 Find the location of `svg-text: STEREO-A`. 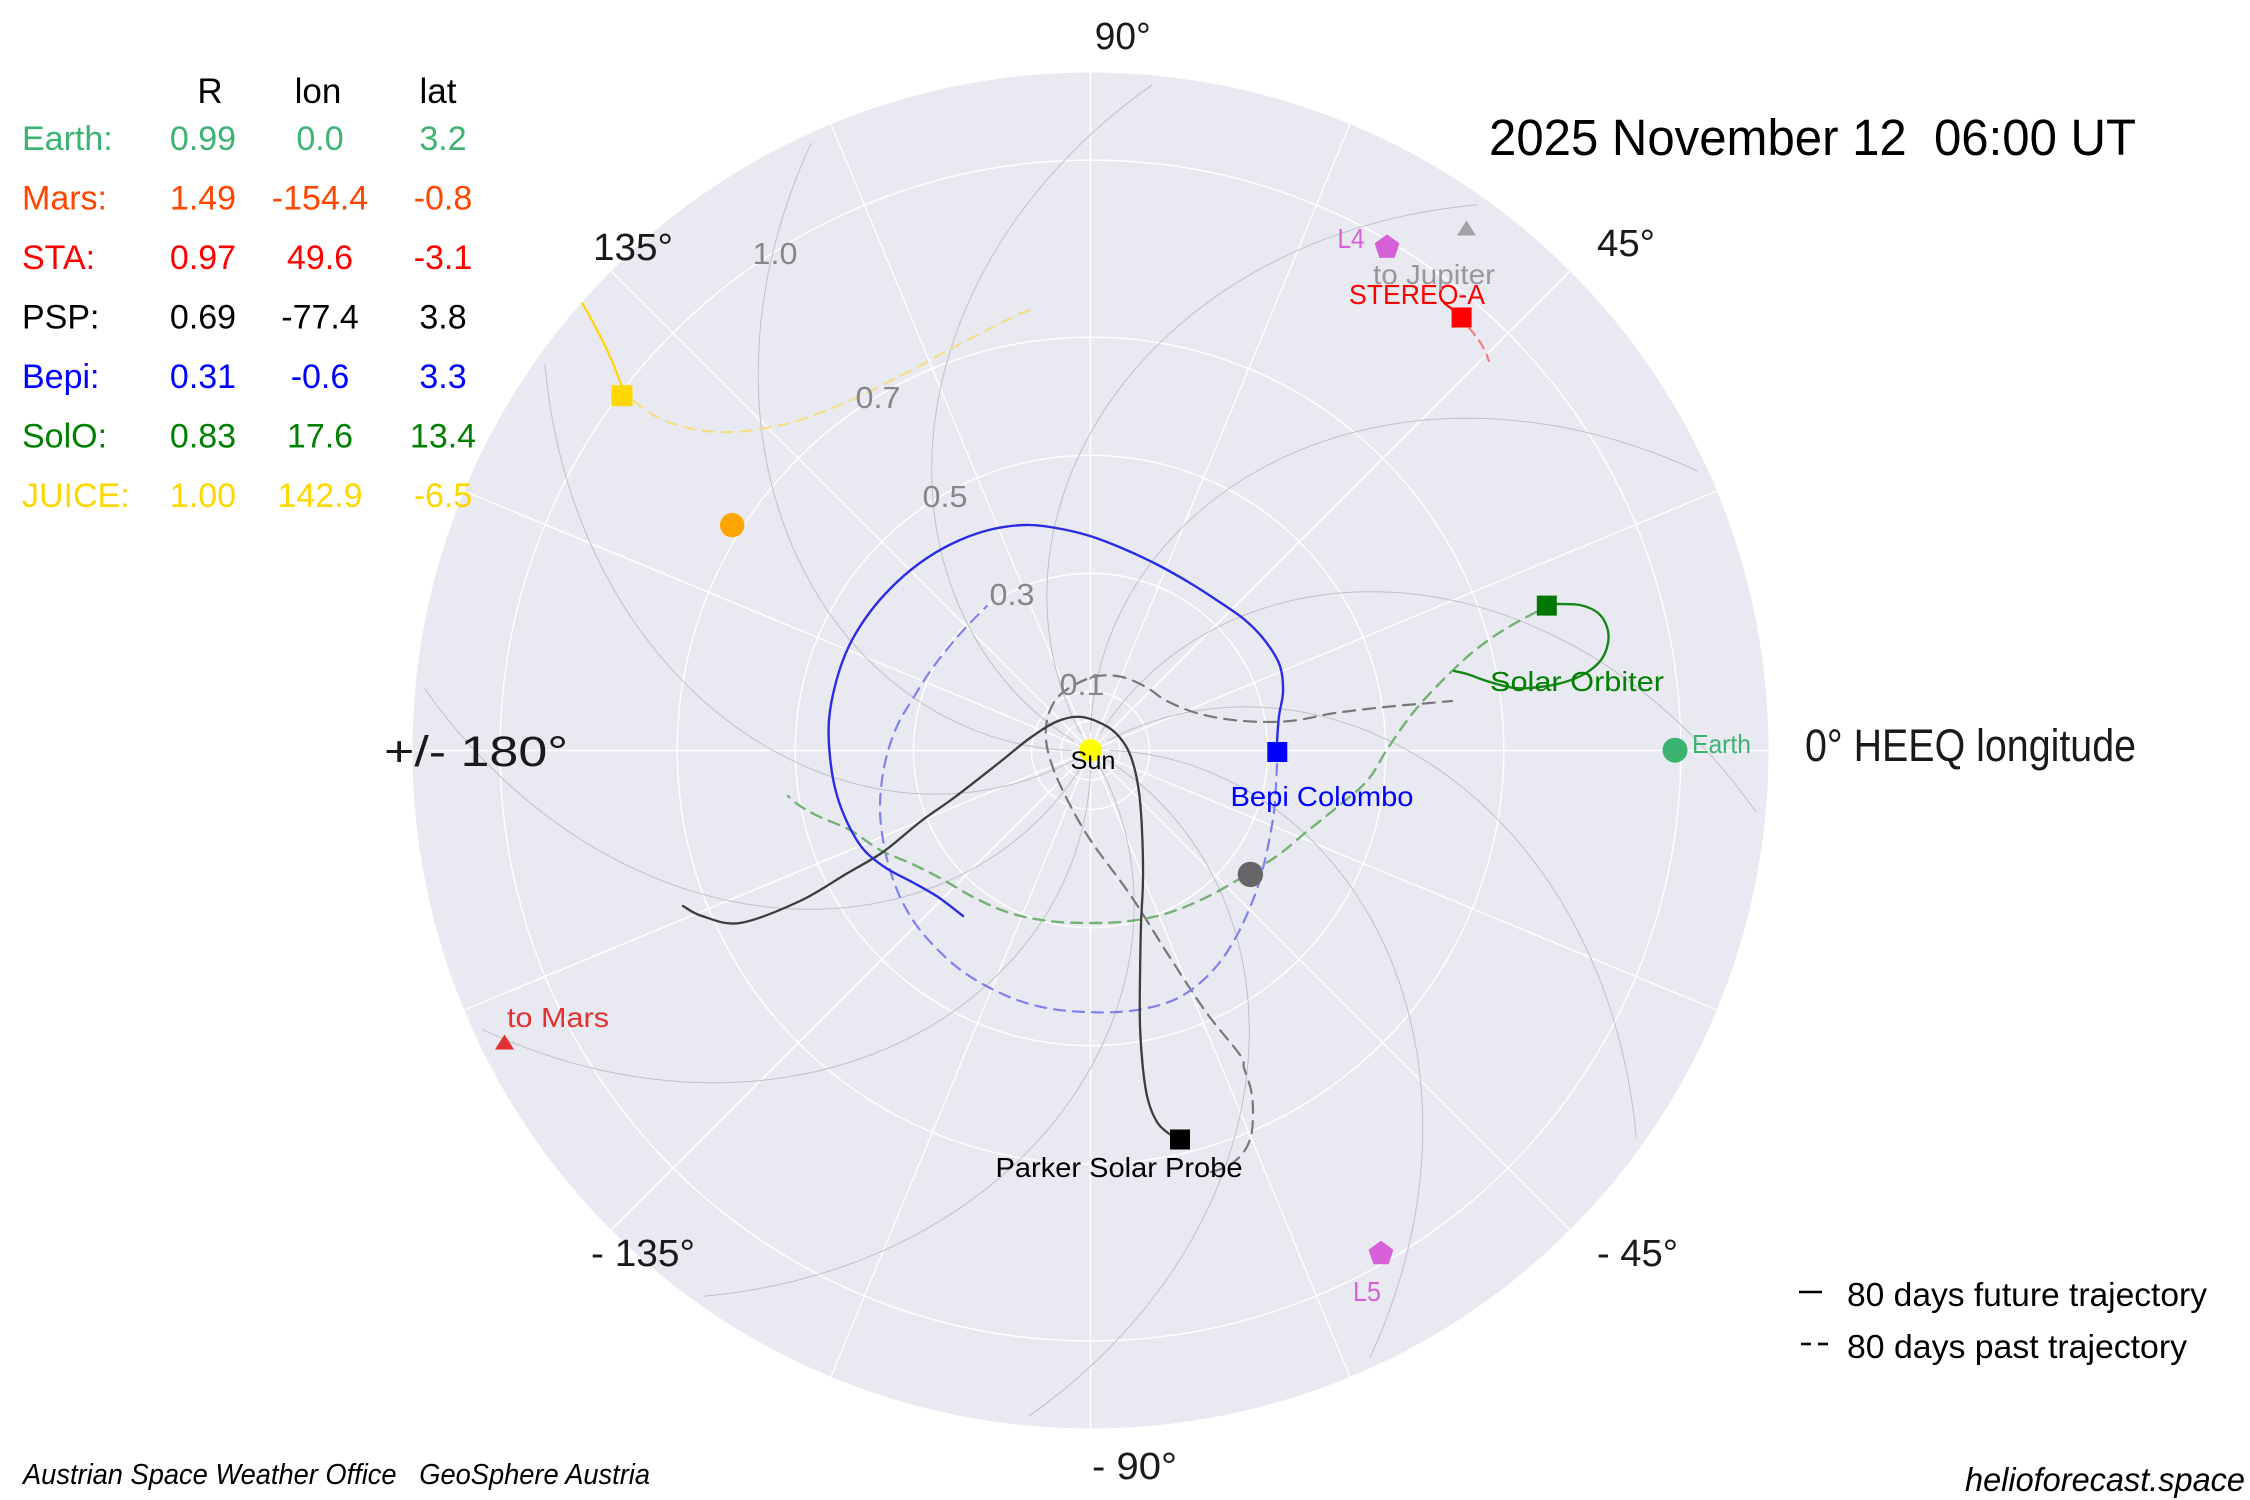

svg-text: STEREO-A is located at coordinates (1417, 294).